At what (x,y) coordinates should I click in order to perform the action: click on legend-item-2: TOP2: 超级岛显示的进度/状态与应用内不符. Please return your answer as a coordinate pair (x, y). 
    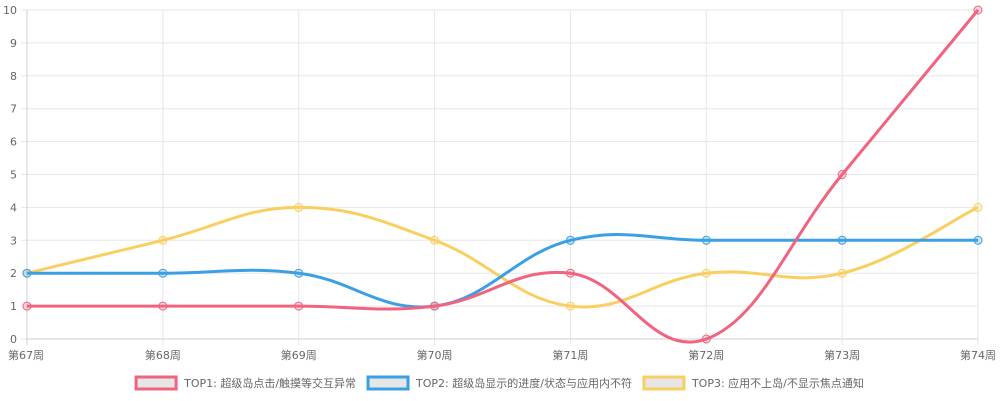
    Looking at the image, I should click on (499, 383).